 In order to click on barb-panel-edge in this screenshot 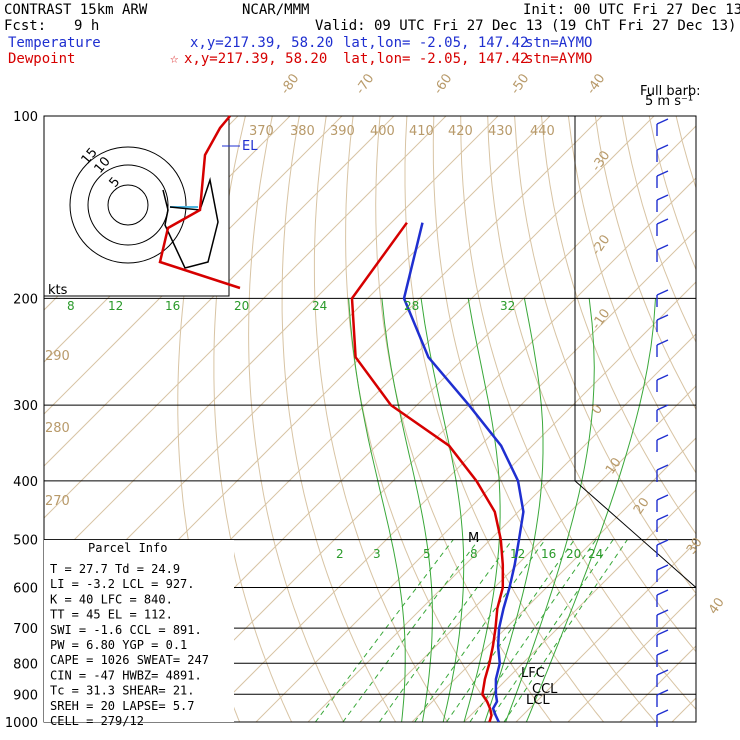, I will do `click(635, 534)`.